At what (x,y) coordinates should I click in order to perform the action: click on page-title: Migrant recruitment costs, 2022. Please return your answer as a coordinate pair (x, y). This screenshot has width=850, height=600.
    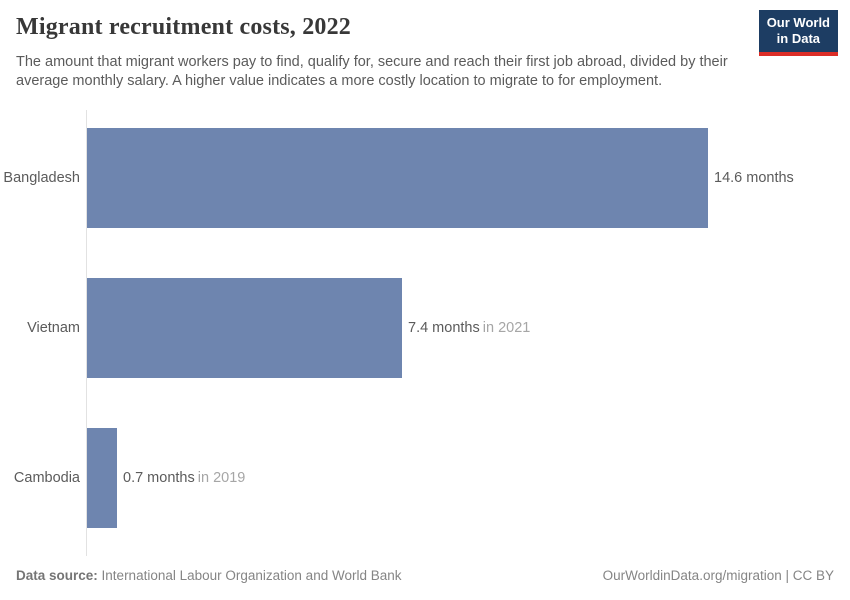
    Looking at the image, I should click on (184, 27).